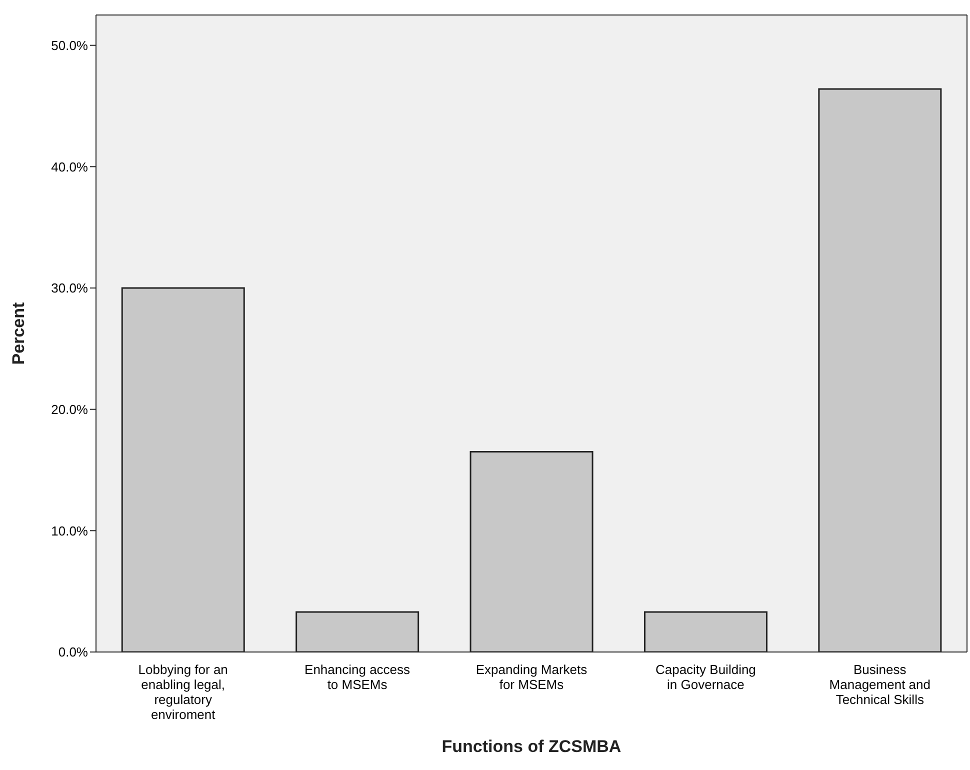 The width and height of the screenshot is (970, 770). I want to click on x-tick-label: Capacity Building in Governace, so click(705, 677).